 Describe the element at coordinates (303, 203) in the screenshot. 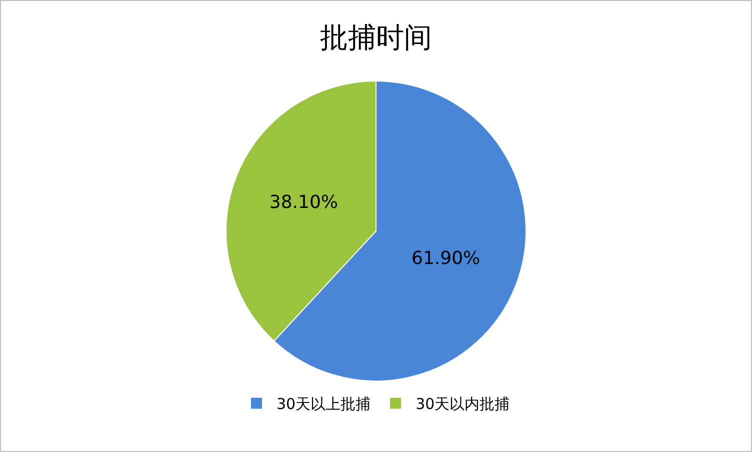

I see `data-label: 38.10%` at that location.